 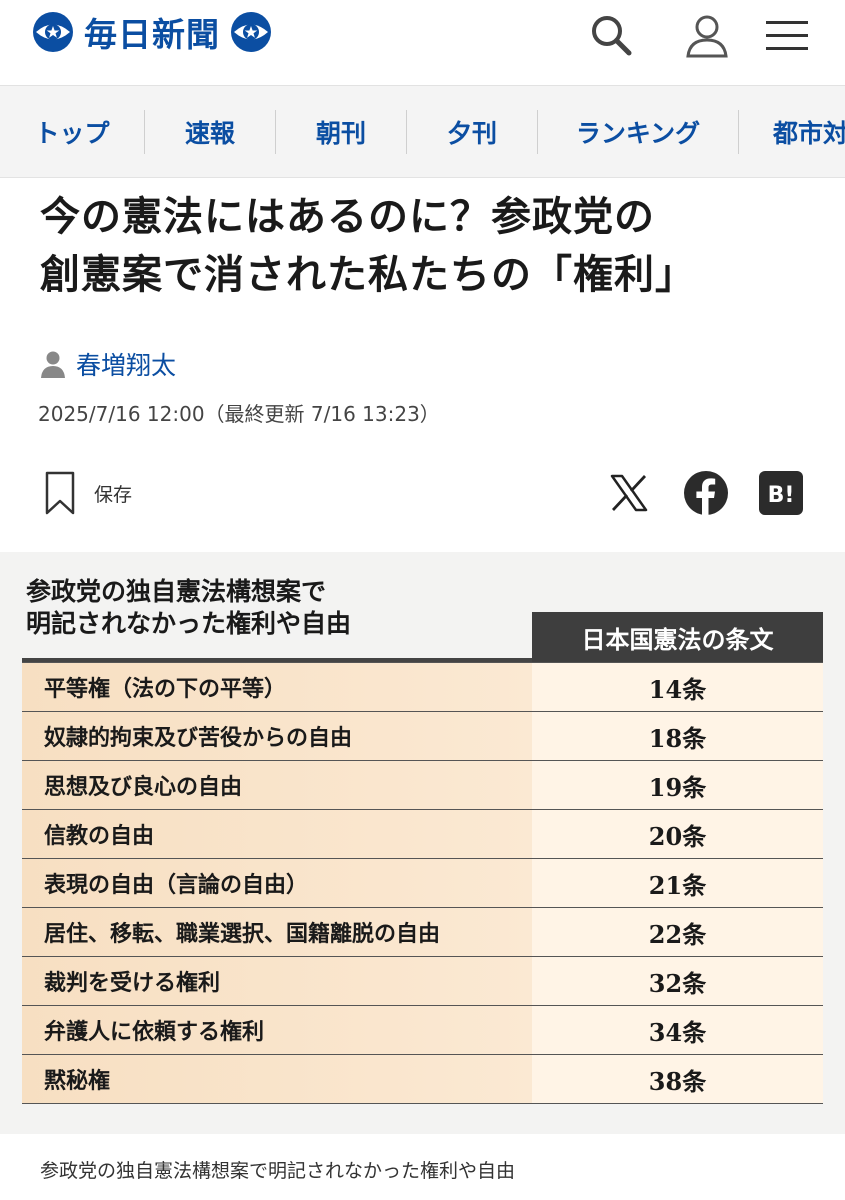 I want to click on article-title-line2: 創憲案で消された私たちの「権利」, so click(x=368, y=275).